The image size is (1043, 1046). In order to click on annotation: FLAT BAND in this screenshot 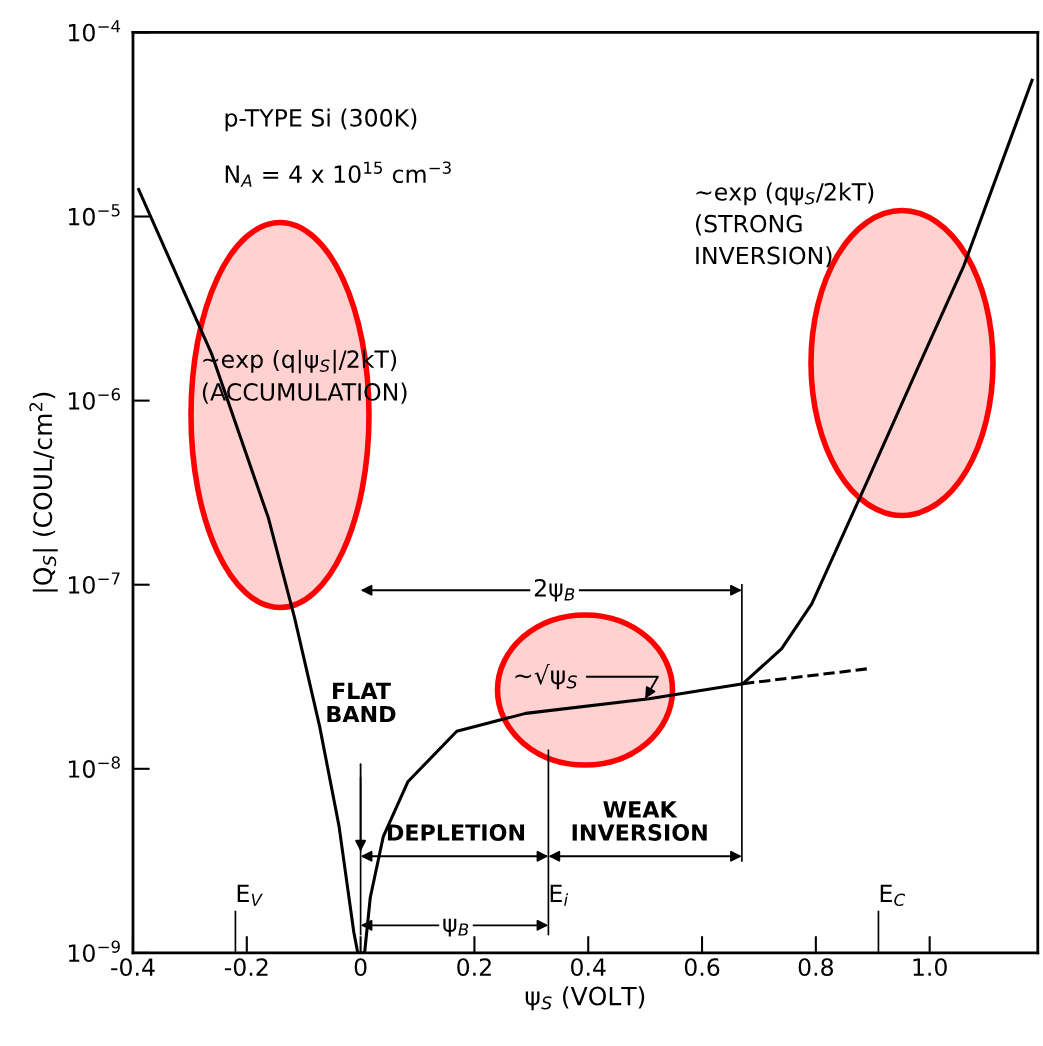, I will do `click(361, 702)`.